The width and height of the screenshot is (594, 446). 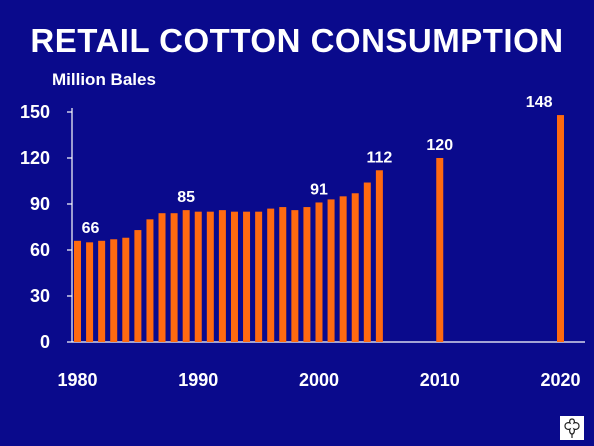 What do you see at coordinates (90, 292) in the screenshot?
I see `bar-1981` at bounding box center [90, 292].